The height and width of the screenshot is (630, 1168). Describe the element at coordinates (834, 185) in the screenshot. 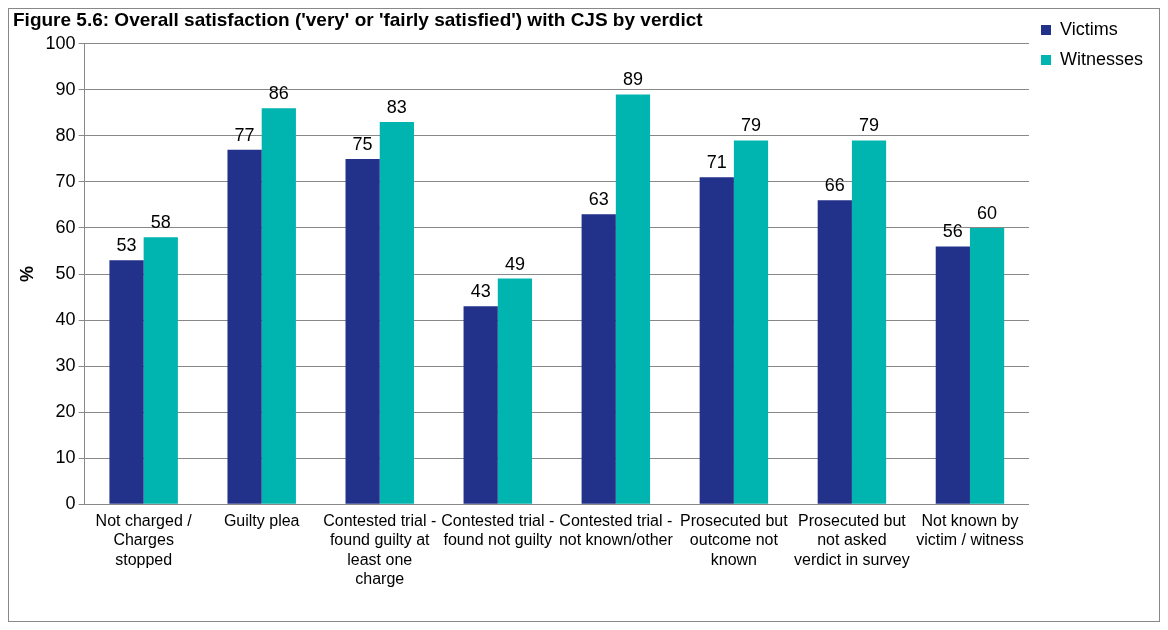

I see `data-label: 66` at that location.